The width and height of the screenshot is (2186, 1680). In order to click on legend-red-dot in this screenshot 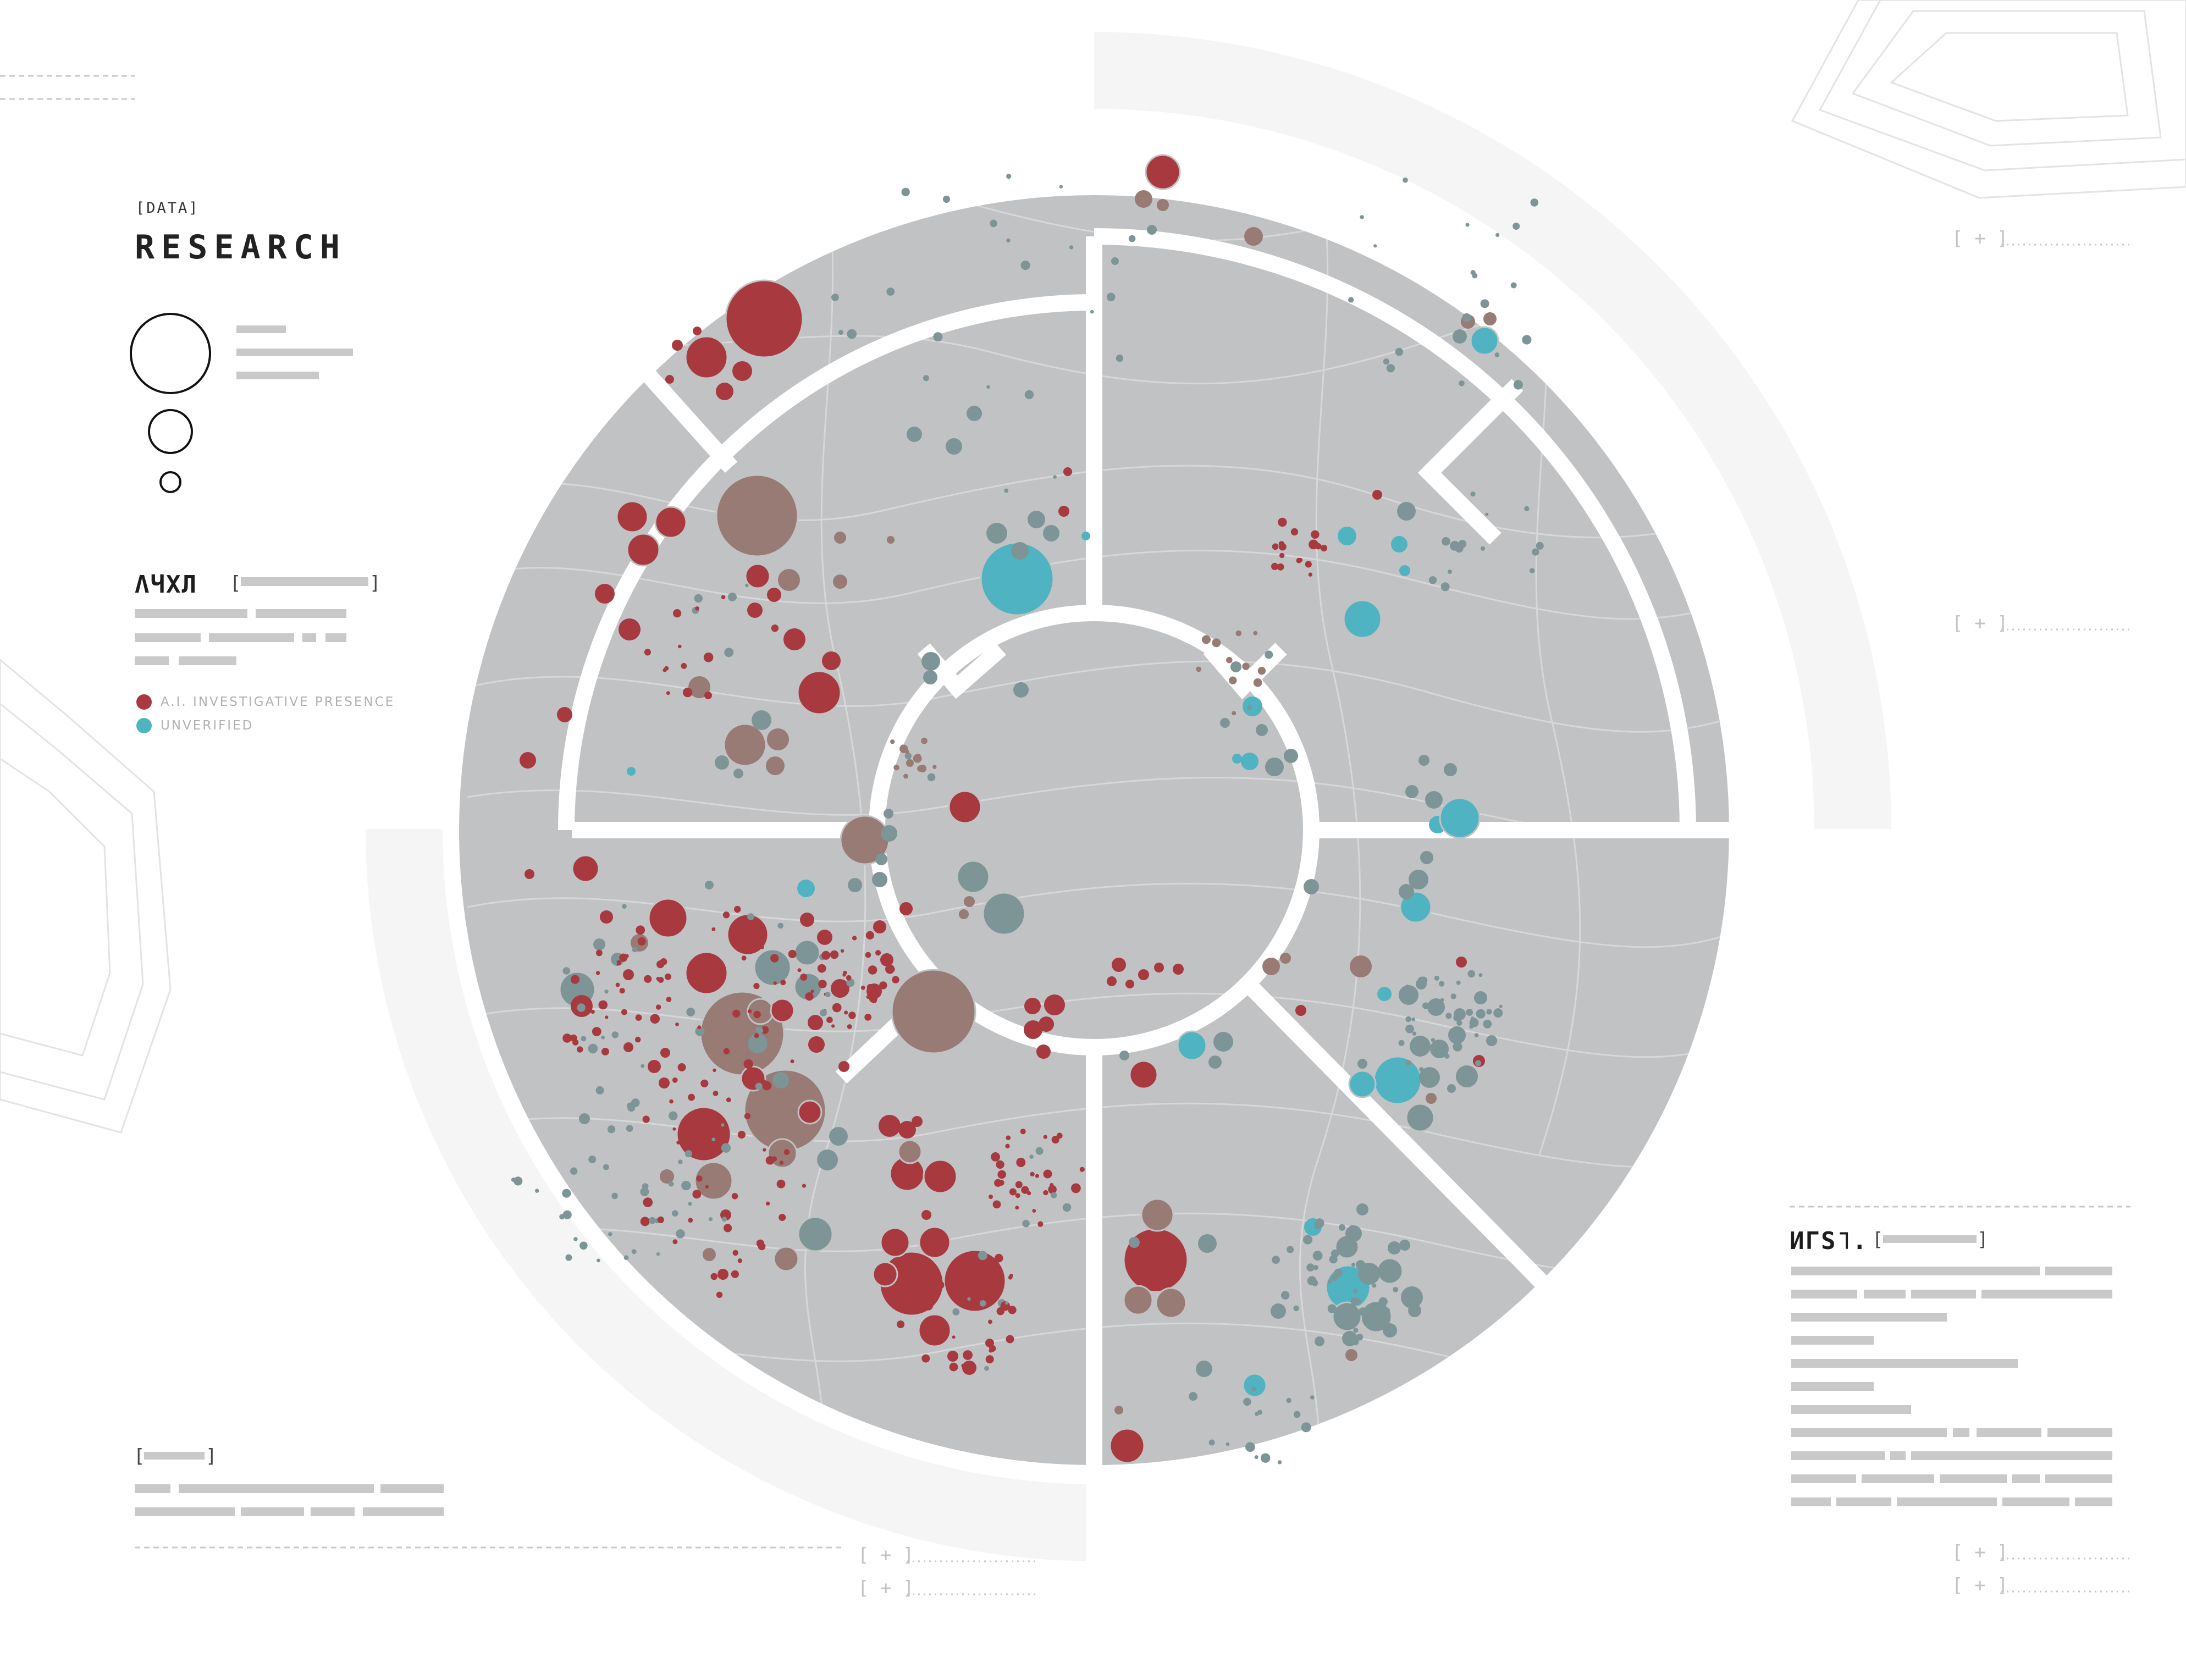, I will do `click(144, 702)`.